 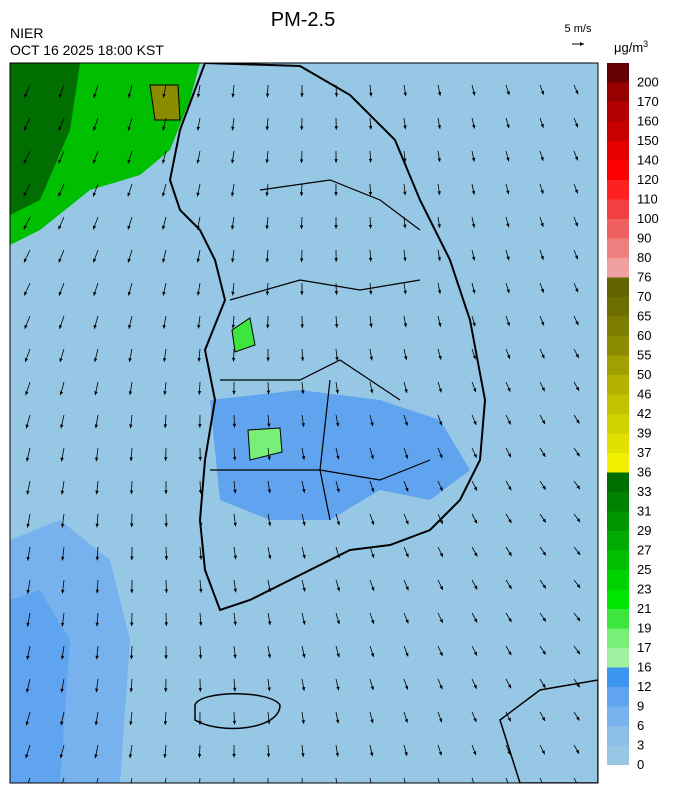 What do you see at coordinates (644, 296) in the screenshot?
I see `colorbar-label: 70` at bounding box center [644, 296].